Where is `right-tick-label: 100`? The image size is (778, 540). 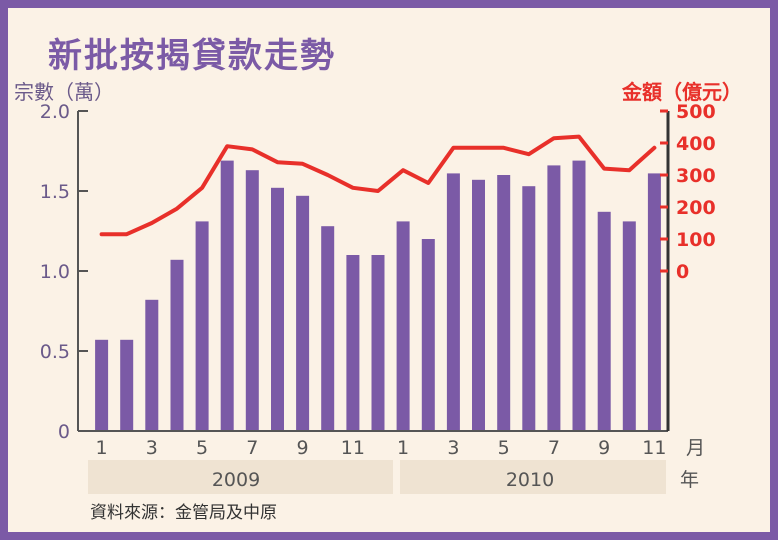
right-tick-label: 100 is located at coordinates (696, 240).